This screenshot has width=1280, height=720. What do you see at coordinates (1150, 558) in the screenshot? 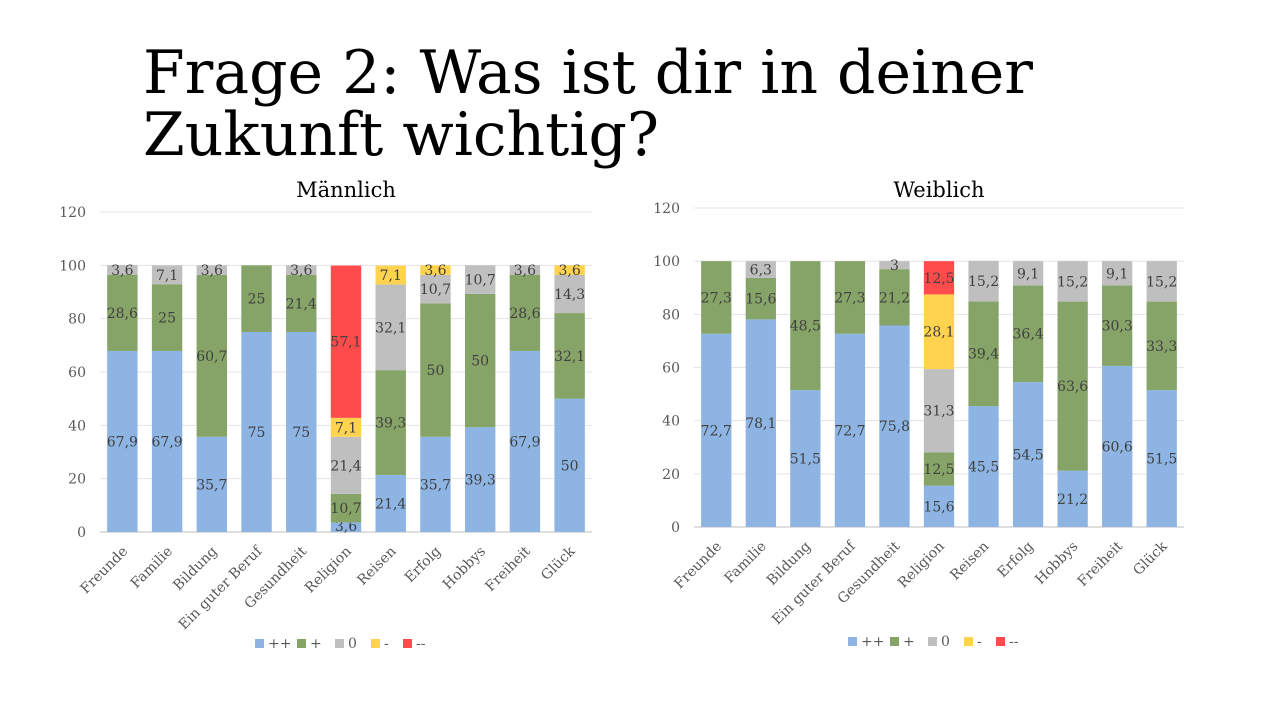
I see `weiblich-category-label: Glück` at bounding box center [1150, 558].